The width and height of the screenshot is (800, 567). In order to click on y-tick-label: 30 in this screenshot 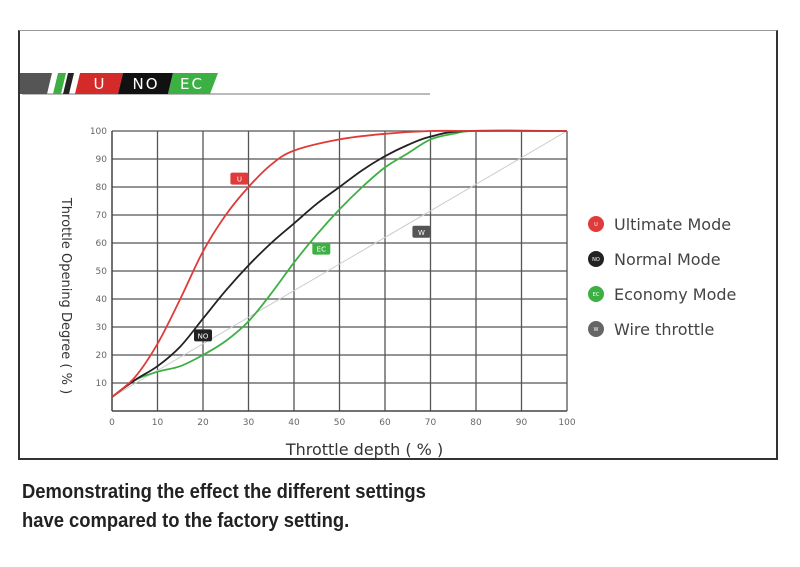, I will do `click(102, 328)`.